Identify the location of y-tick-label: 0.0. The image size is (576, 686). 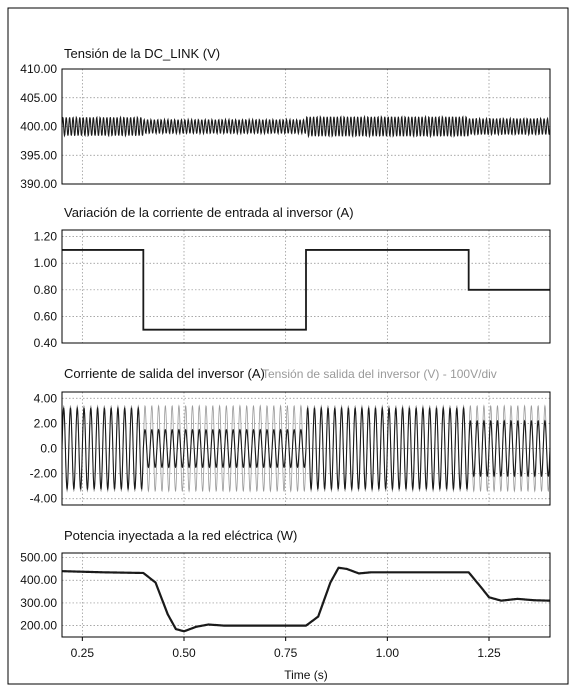
(48, 449).